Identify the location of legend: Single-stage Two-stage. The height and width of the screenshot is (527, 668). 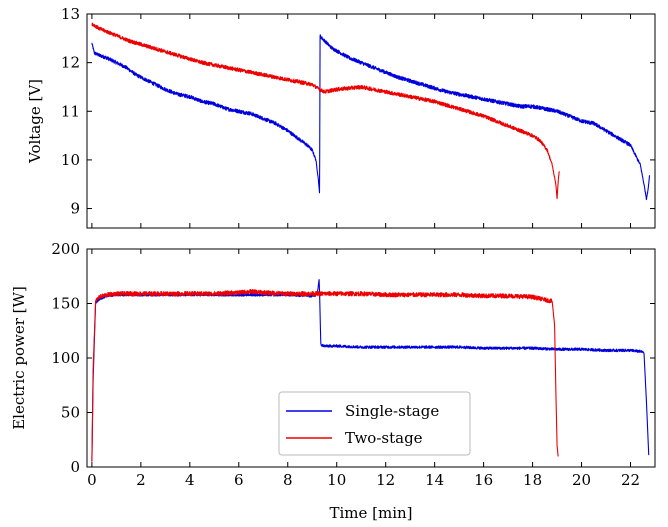
(374, 423).